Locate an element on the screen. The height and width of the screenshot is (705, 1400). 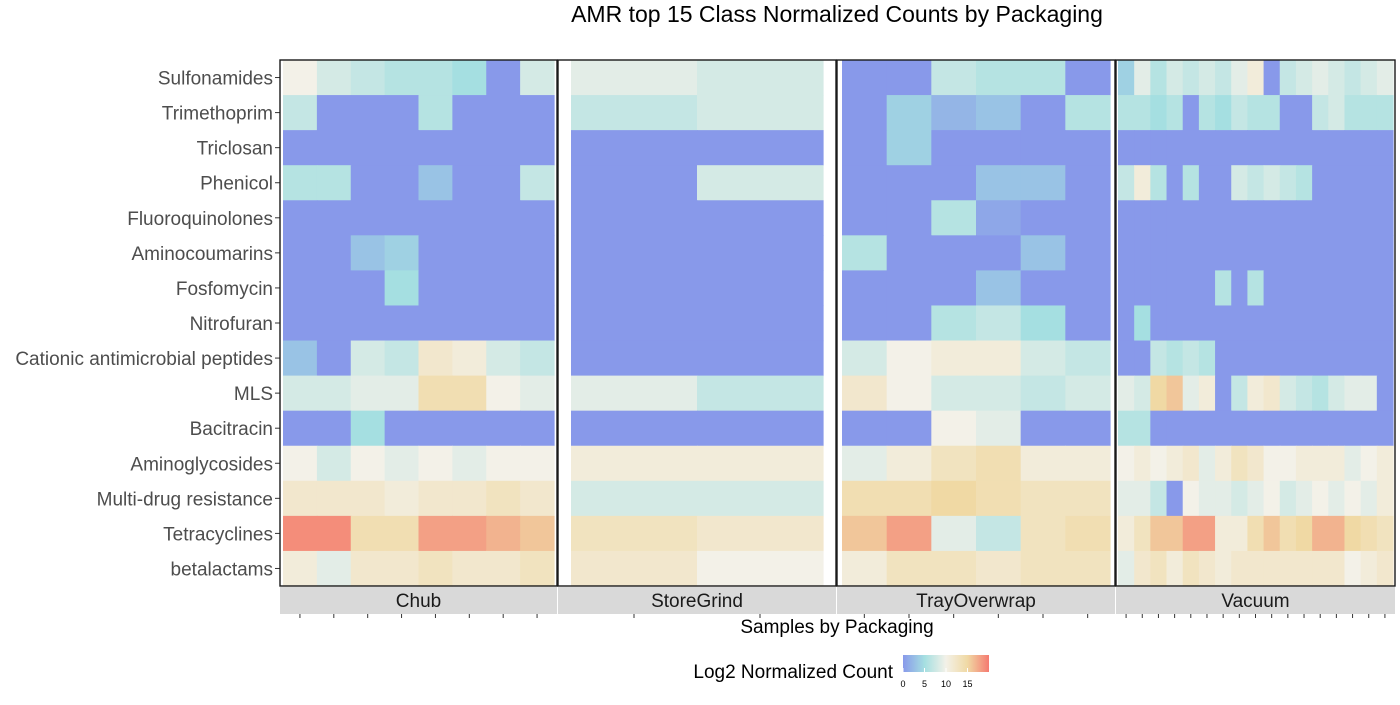
panel-label: StoreGrind is located at coordinates (697, 601).